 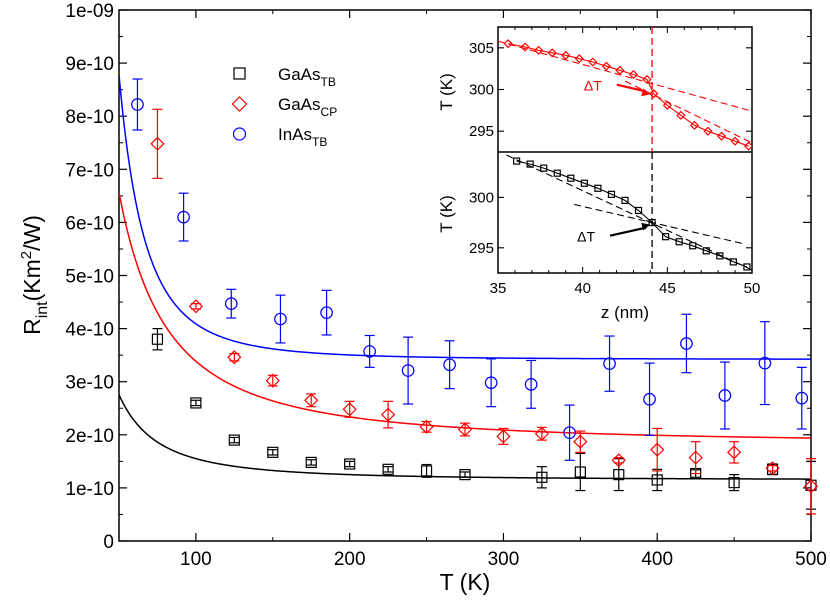 What do you see at coordinates (299, 74) in the screenshot?
I see `legend-label-gaas-tb-main: GaAs` at bounding box center [299, 74].